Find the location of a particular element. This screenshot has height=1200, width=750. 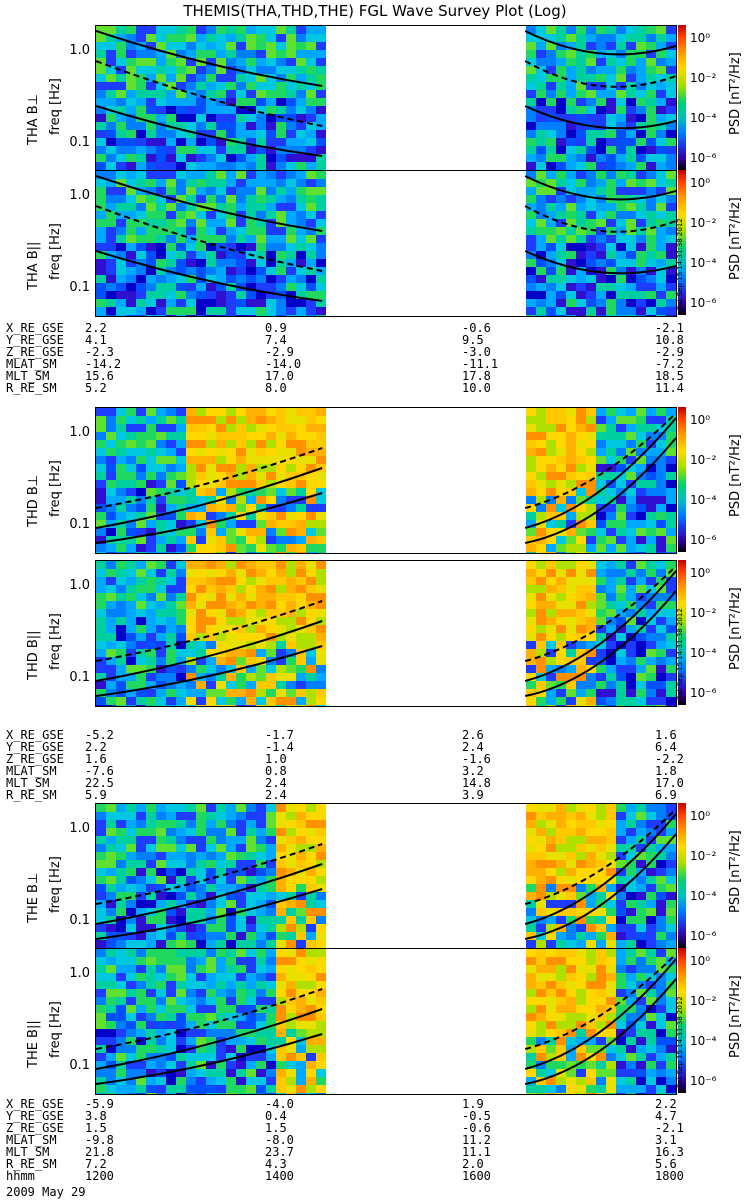

panel-ylabel: THD B⊥ is located at coordinates (33, 500).